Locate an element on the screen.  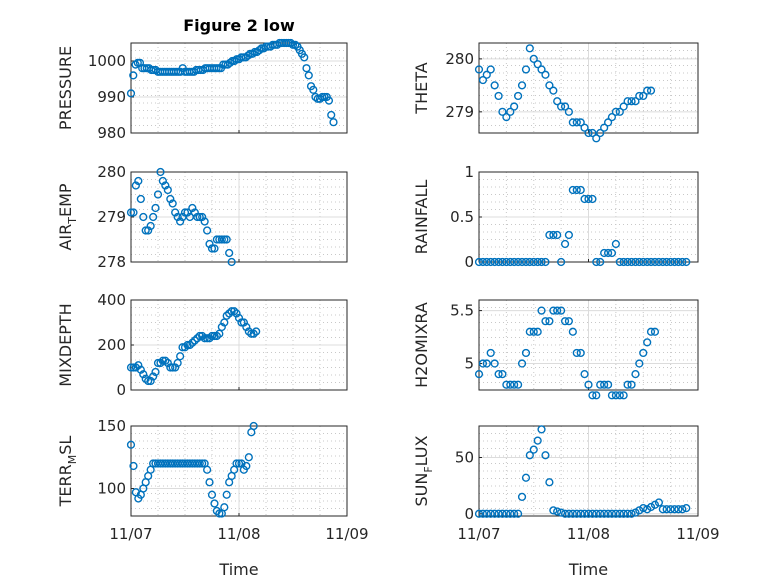
pressure-ytick-label: 980 is located at coordinates (111, 133).